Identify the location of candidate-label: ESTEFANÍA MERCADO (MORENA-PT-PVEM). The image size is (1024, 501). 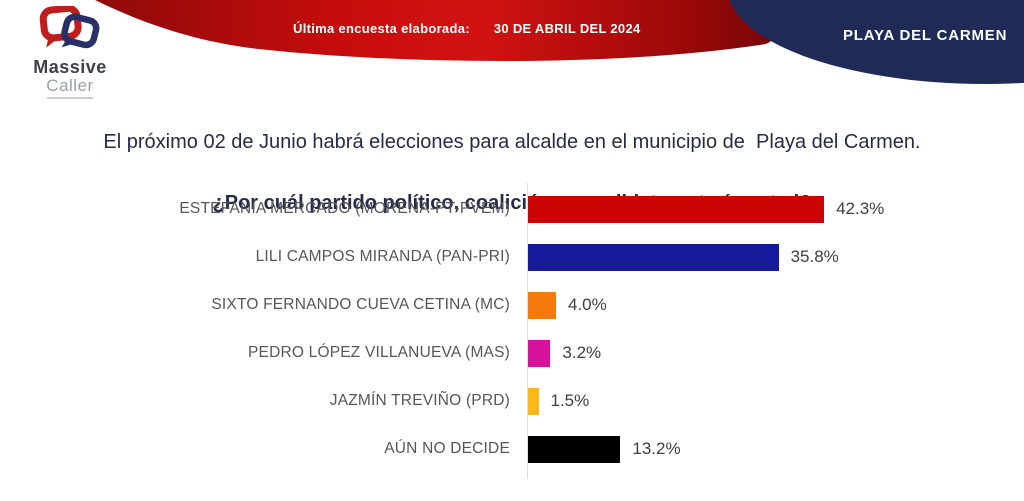
(344, 208).